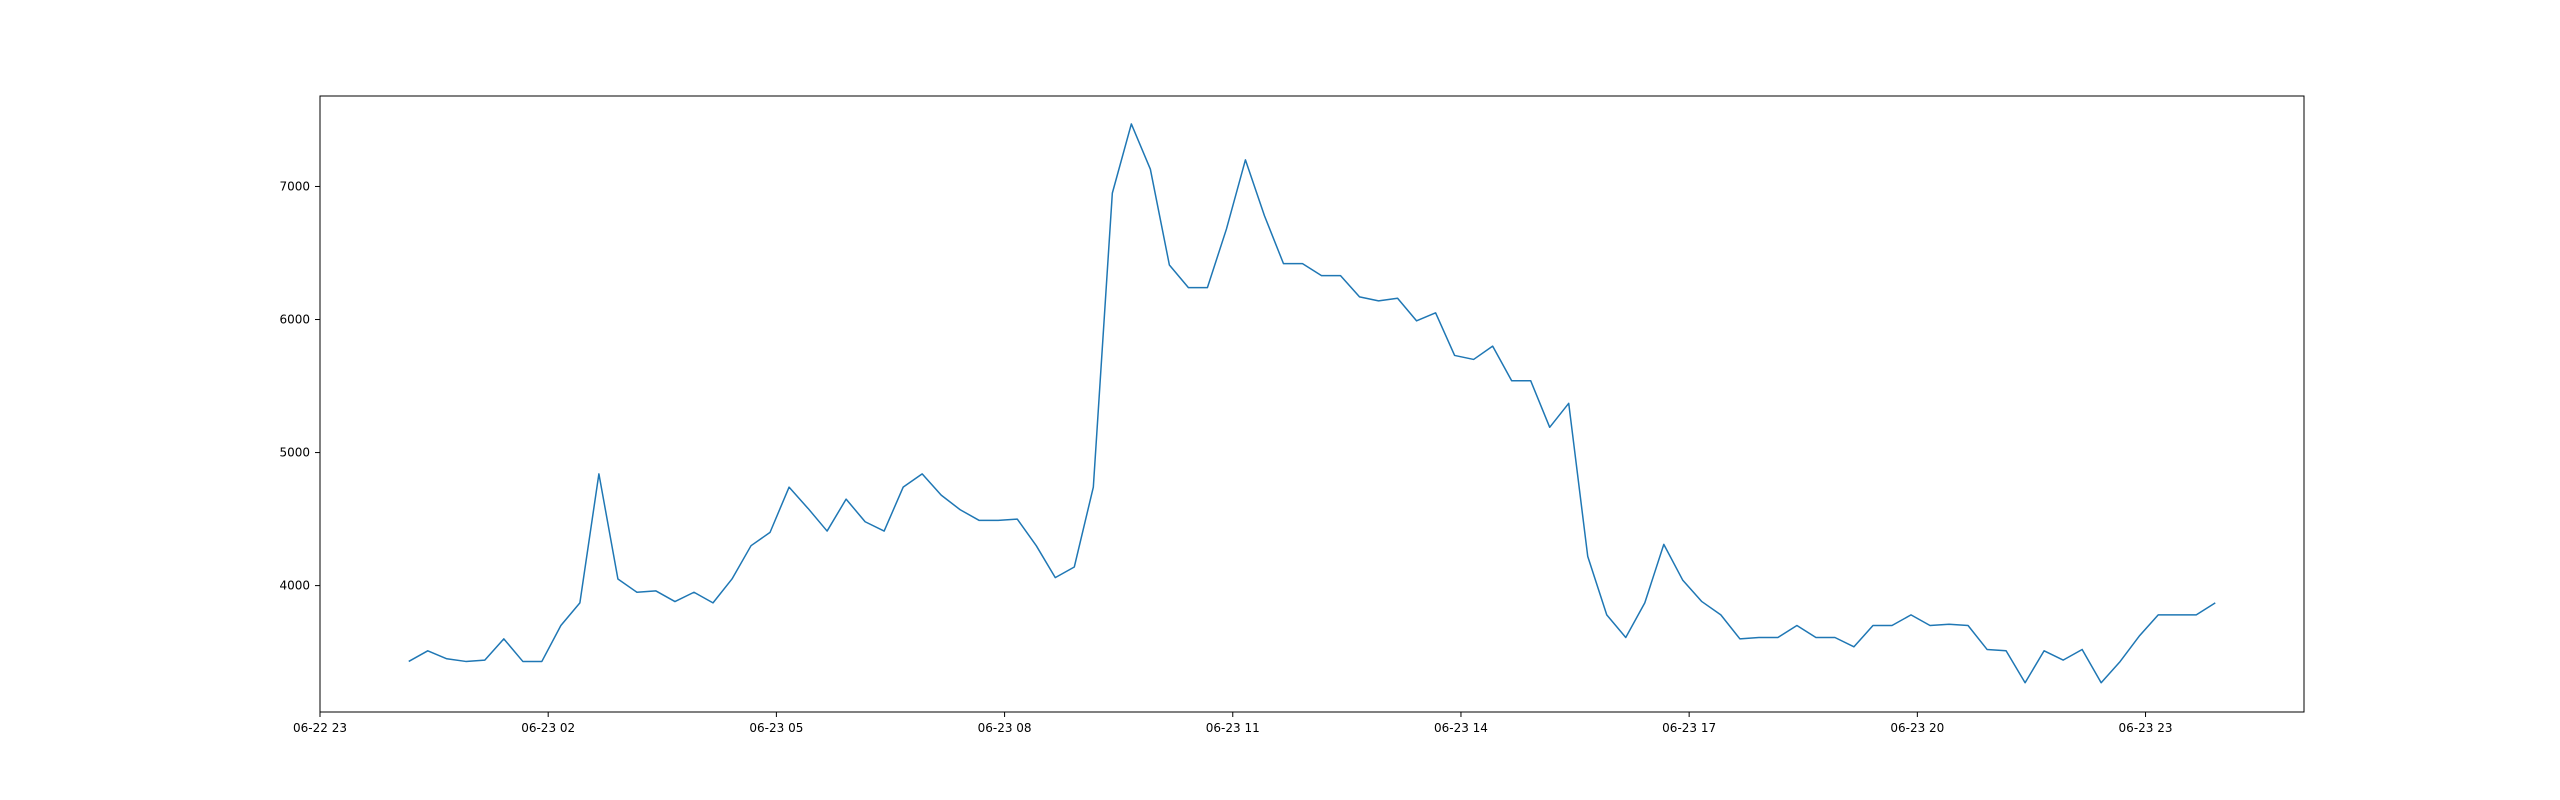 The height and width of the screenshot is (800, 2560). Describe the element at coordinates (294, 320) in the screenshot. I see `y-tick-label: 6000` at that location.